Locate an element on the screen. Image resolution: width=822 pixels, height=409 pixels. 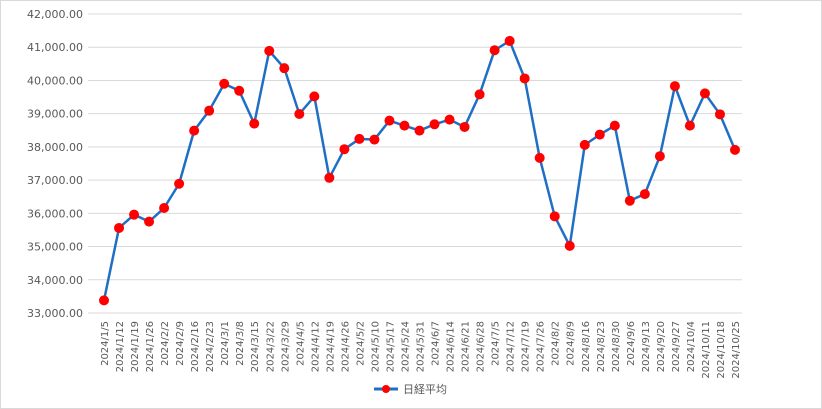
legend: 日経平均 is located at coordinates (410, 389).